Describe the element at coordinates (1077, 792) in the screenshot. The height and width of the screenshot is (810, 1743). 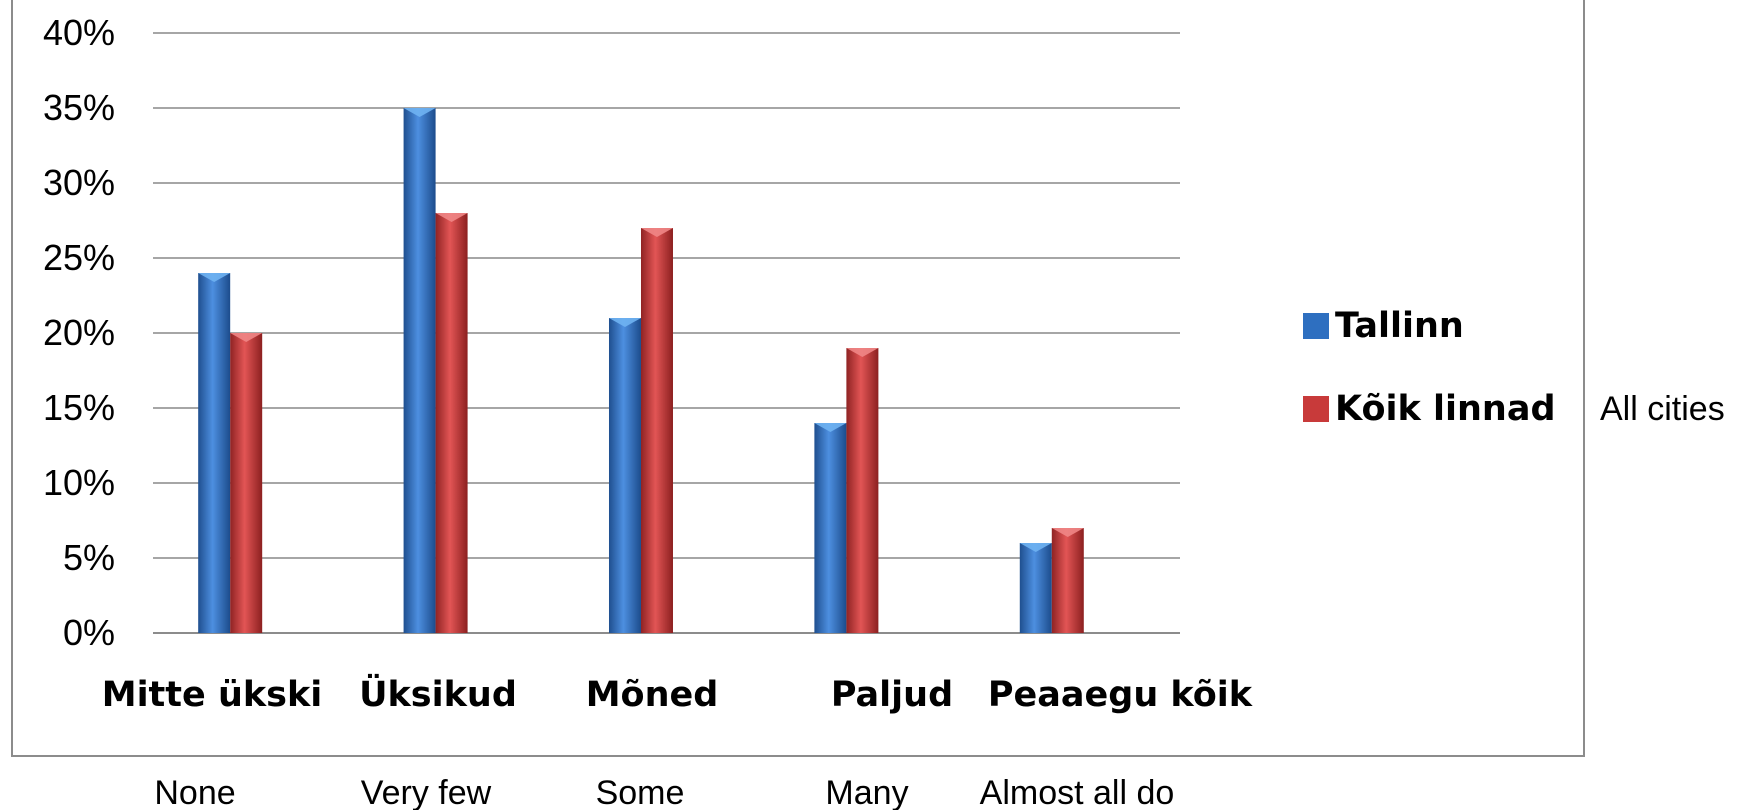
I see `category-translation: Almost all do` at that location.